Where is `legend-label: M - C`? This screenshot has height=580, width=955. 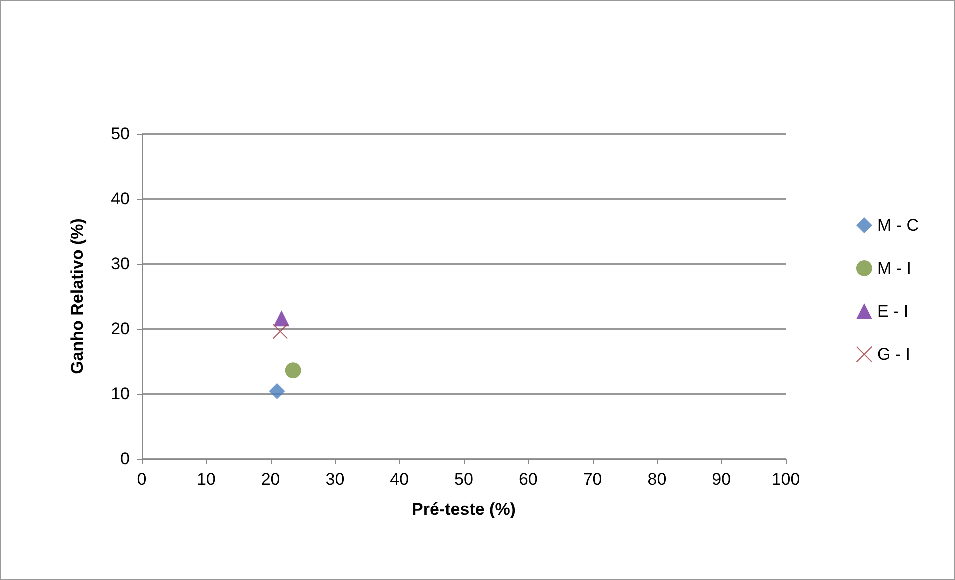 legend-label: M - C is located at coordinates (898, 225).